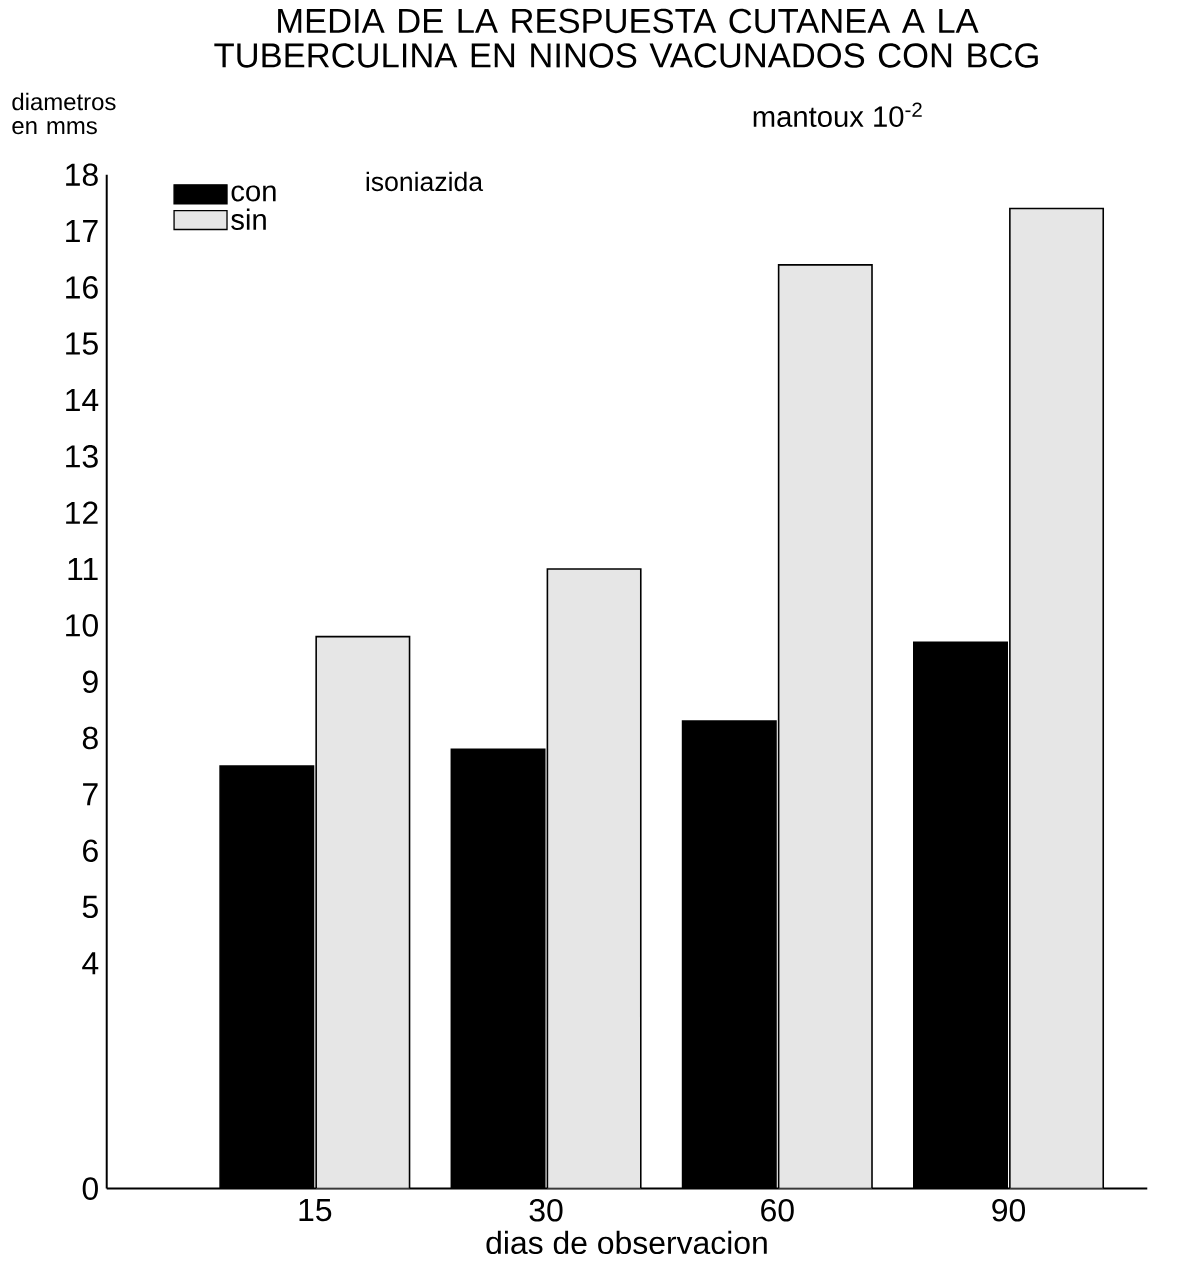  Describe the element at coordinates (626, 1242) in the screenshot. I see `x-axis-title: dias de observacion` at that location.